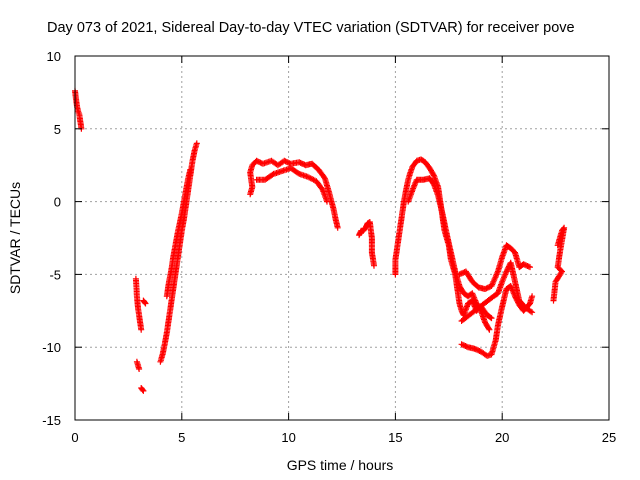  I want to click on y-tick-label: -10, so click(51, 347).